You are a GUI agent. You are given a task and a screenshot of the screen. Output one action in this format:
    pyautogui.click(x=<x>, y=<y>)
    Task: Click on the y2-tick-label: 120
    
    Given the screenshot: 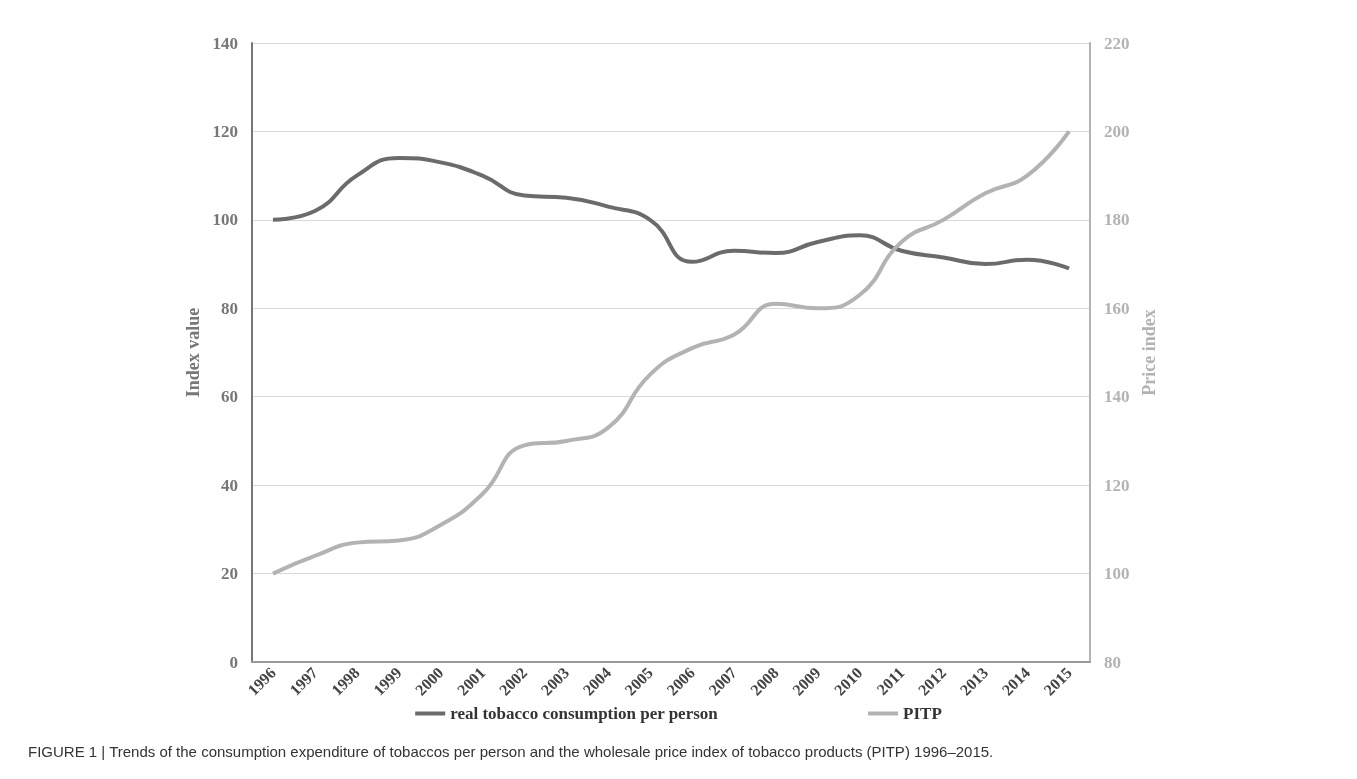 What is the action you would take?
    pyautogui.click(x=1117, y=485)
    